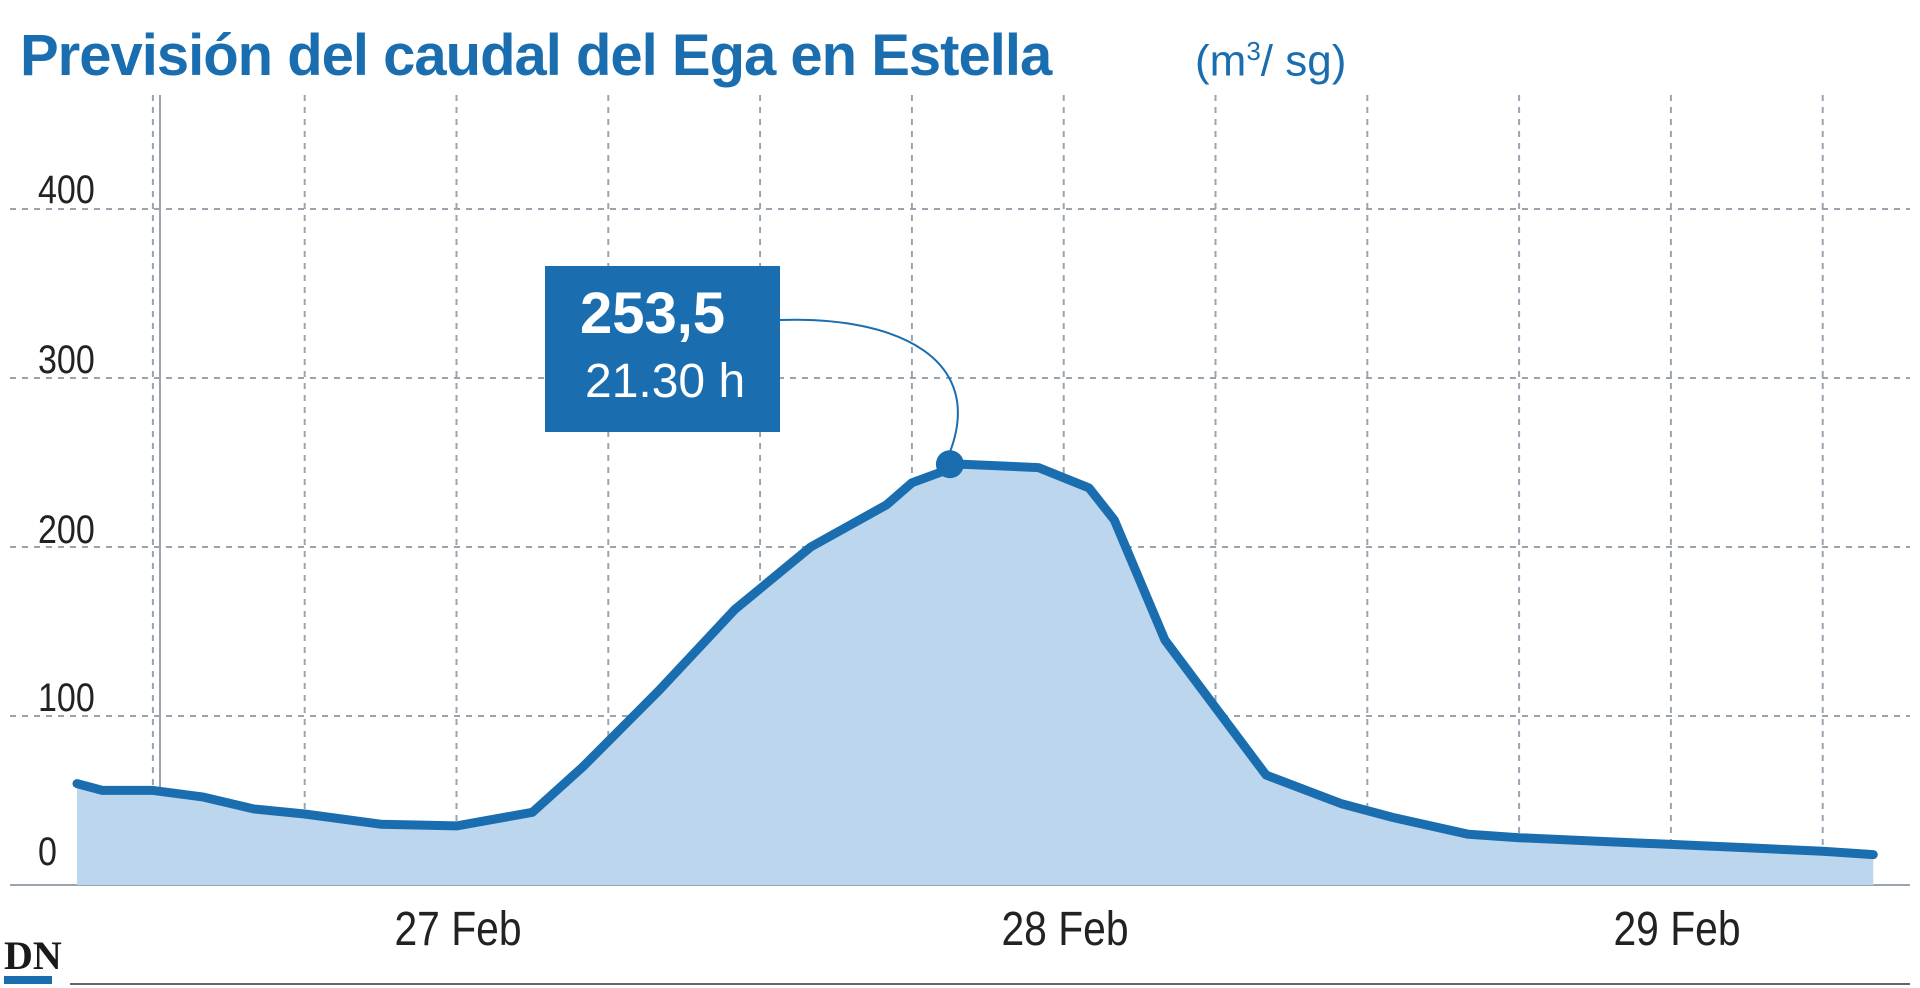 This screenshot has height=988, width=1920. Describe the element at coordinates (66, 190) in the screenshot. I see `y-tick-label: 400` at that location.